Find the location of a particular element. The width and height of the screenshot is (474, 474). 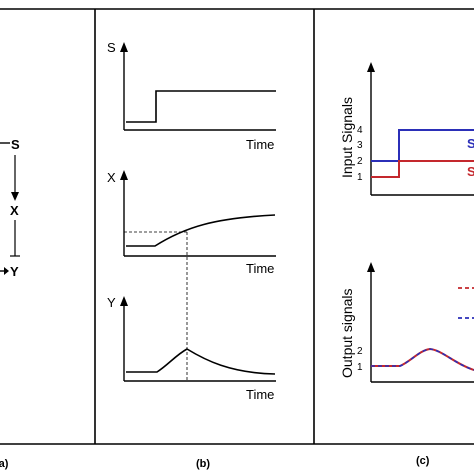

plot-x: X Time is located at coordinates (191, 223).